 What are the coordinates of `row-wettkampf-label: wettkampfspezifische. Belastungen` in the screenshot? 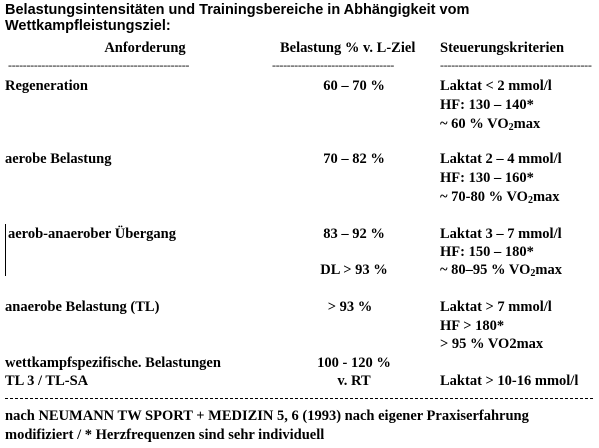 It's located at (113, 363).